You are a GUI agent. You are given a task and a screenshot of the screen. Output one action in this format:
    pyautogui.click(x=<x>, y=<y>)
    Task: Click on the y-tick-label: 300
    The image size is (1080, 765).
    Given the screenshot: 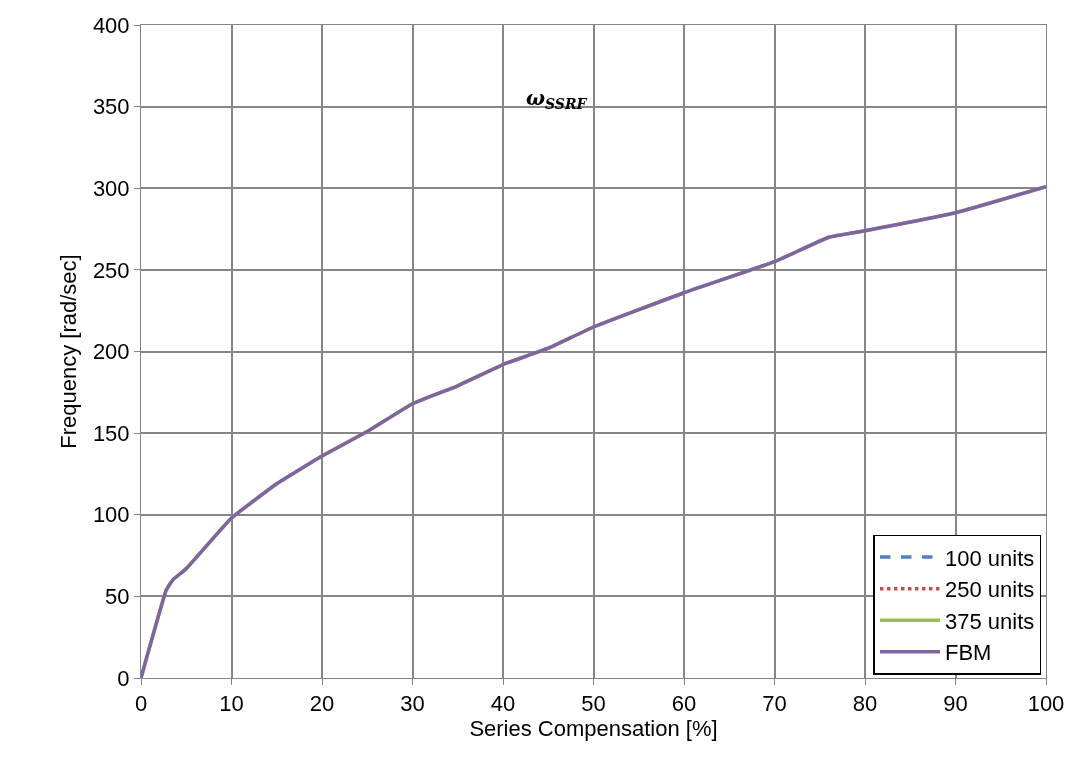 What is the action you would take?
    pyautogui.click(x=111, y=188)
    